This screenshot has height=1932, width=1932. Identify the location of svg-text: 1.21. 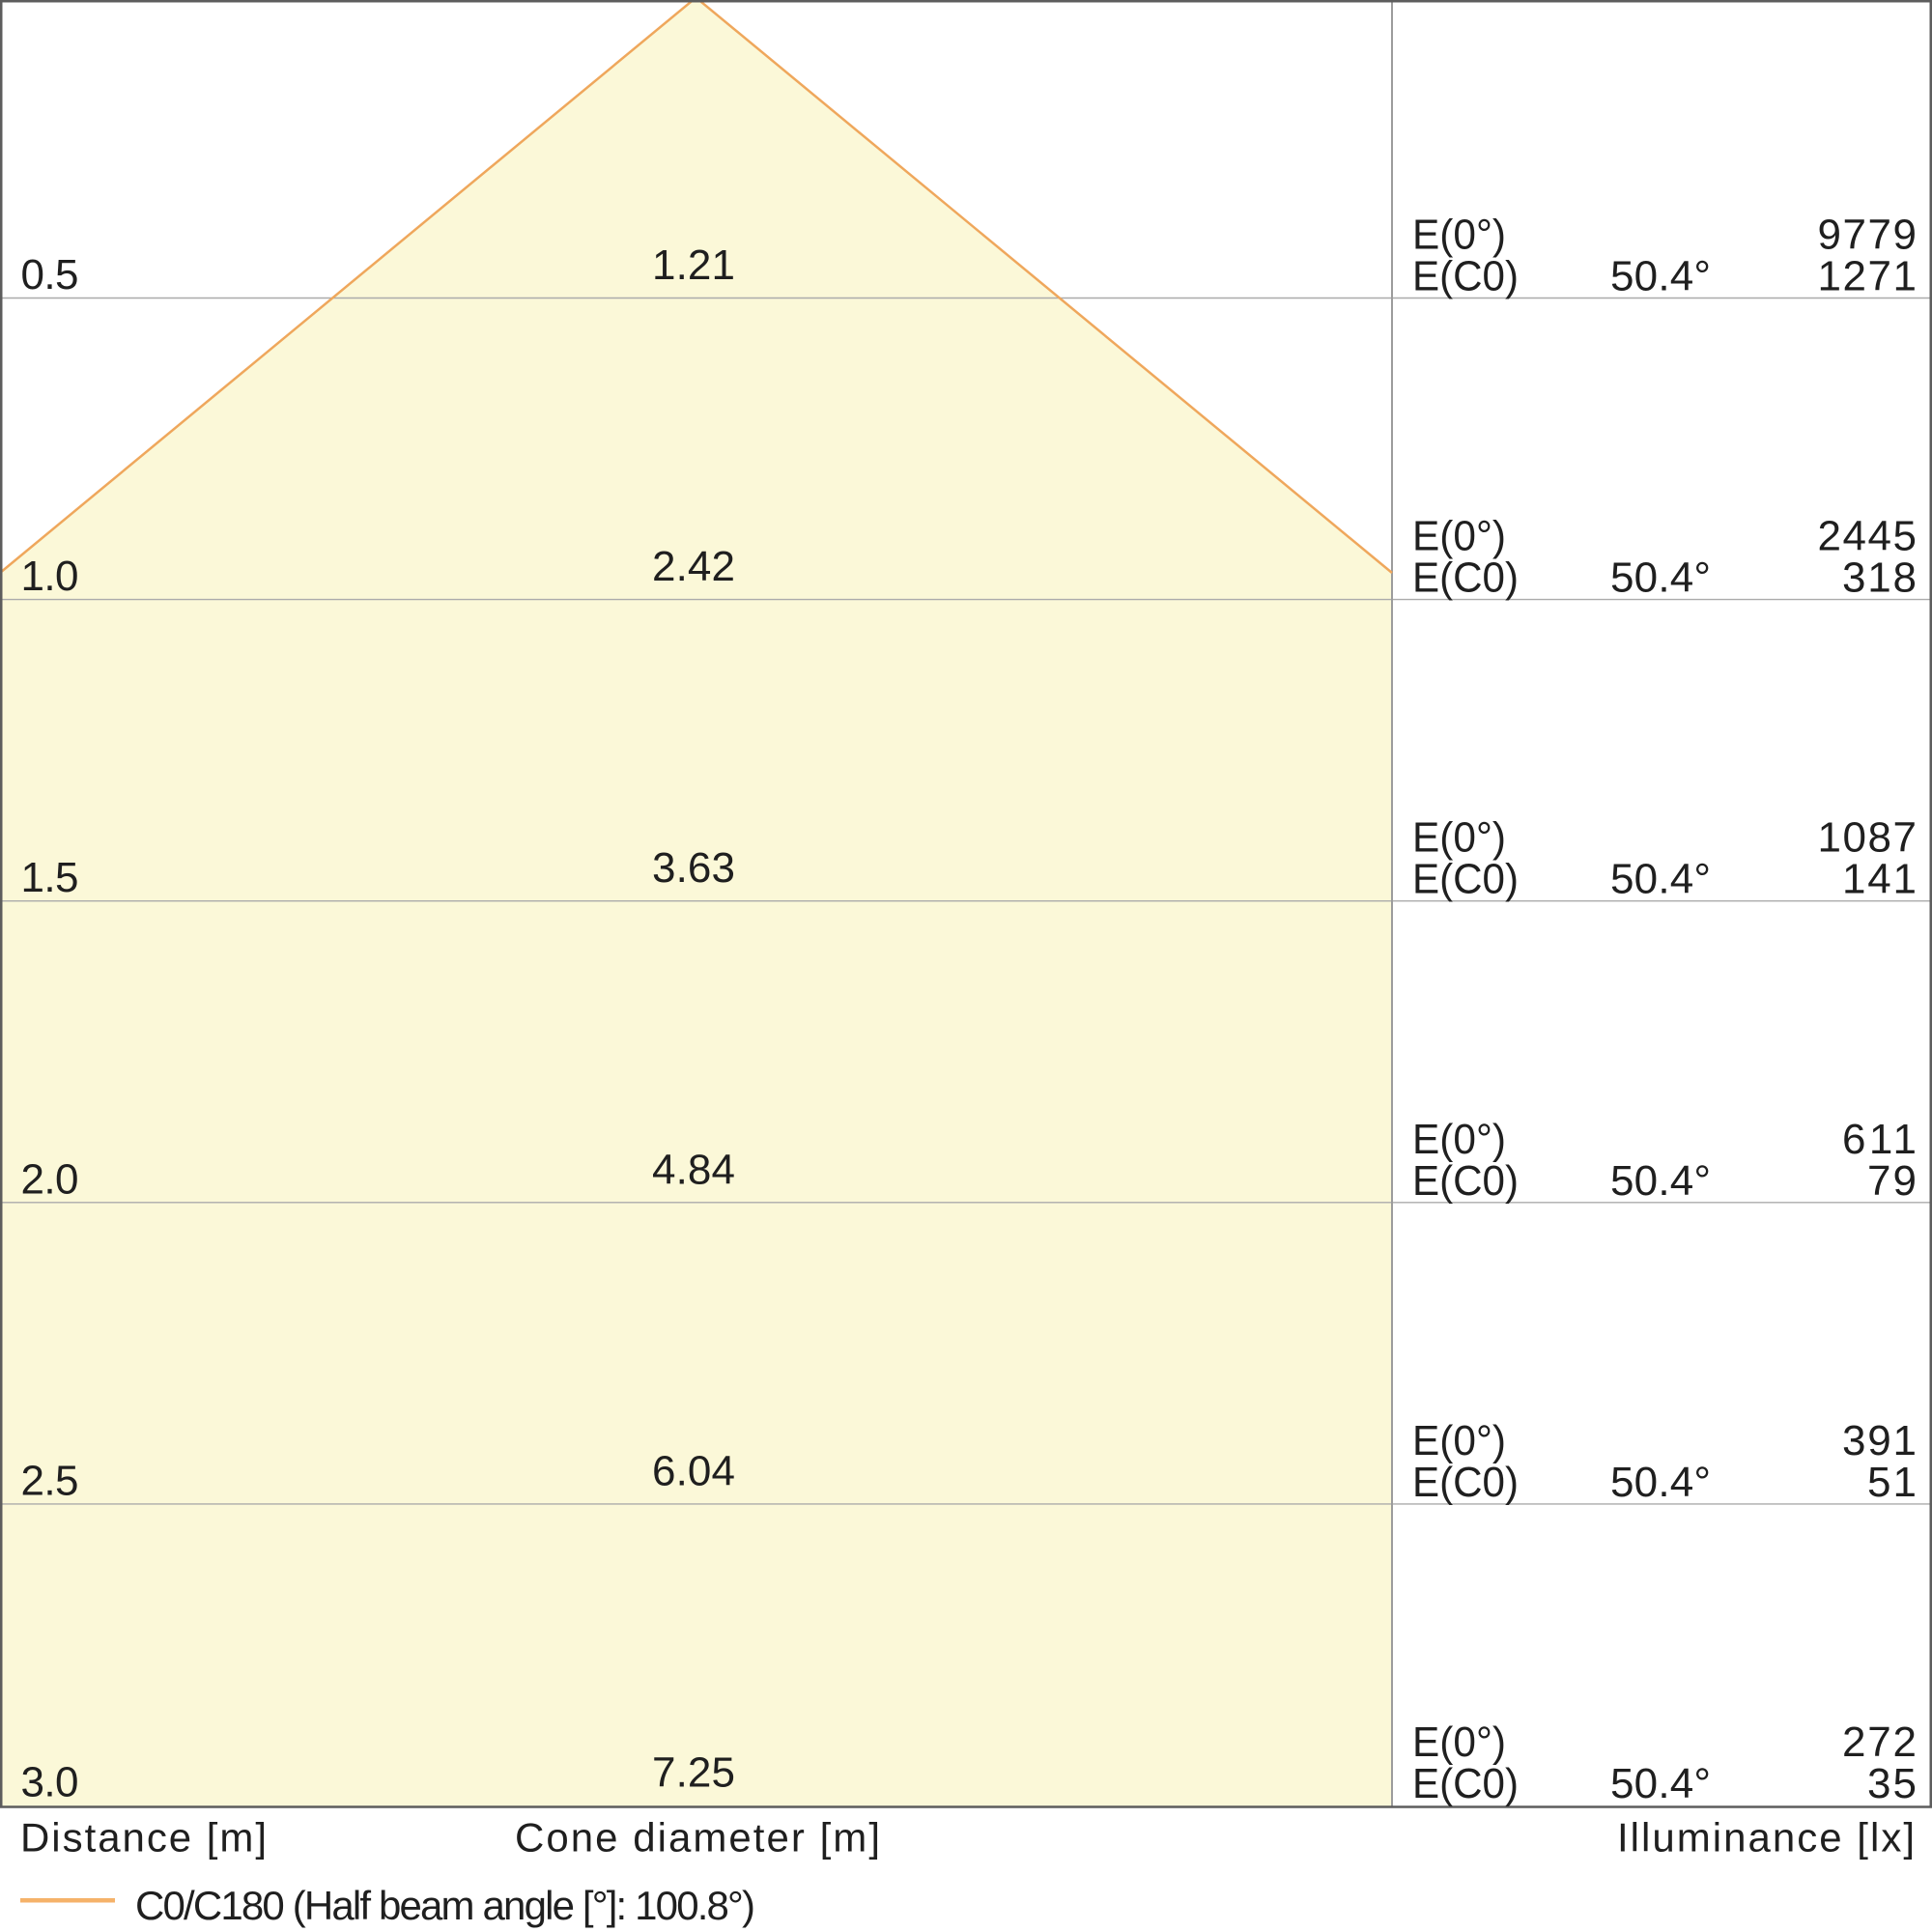
(693, 265).